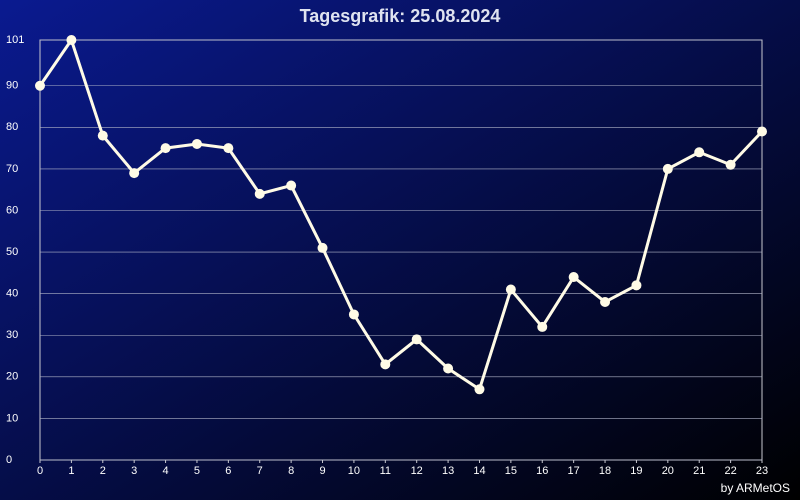  I want to click on y-tick-label: 20, so click(12, 377).